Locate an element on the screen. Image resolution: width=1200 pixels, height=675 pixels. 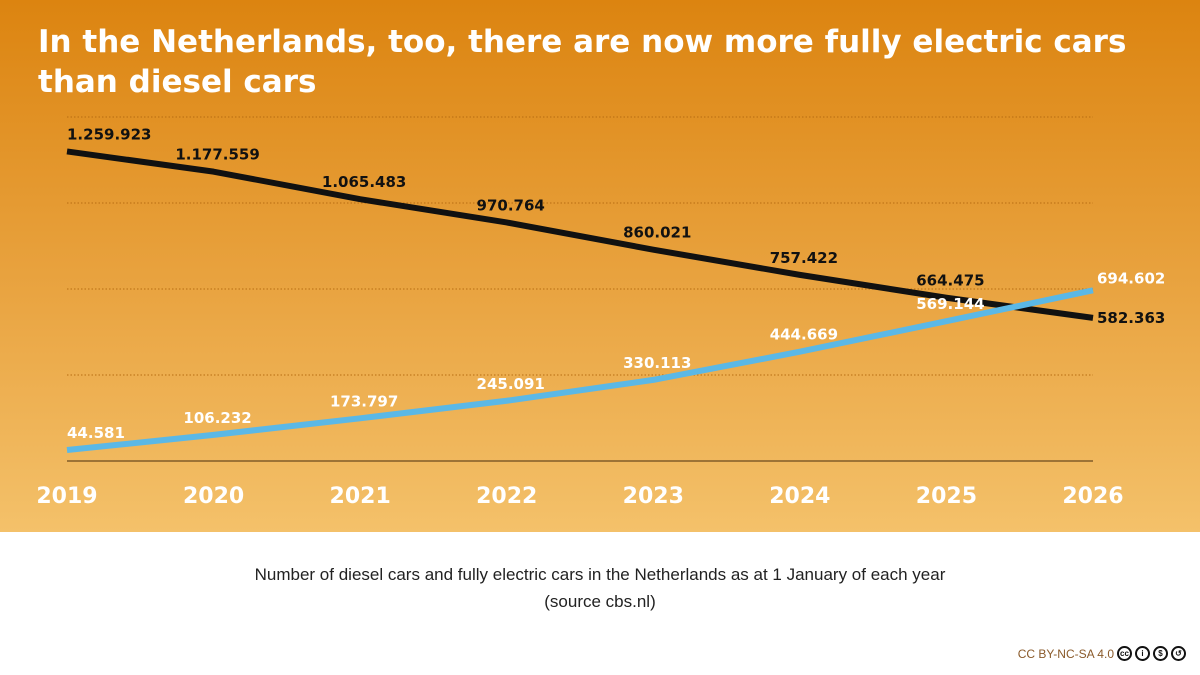
sa-icon: ↺ is located at coordinates (1178, 653).